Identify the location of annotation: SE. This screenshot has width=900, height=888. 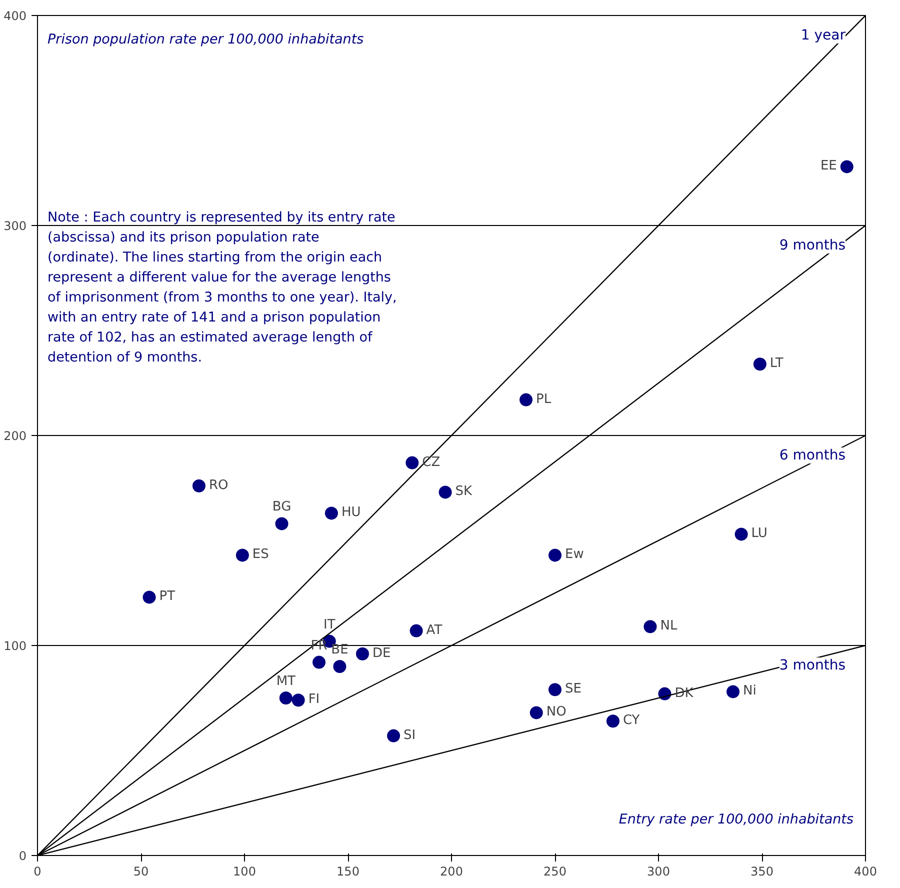
(573, 689).